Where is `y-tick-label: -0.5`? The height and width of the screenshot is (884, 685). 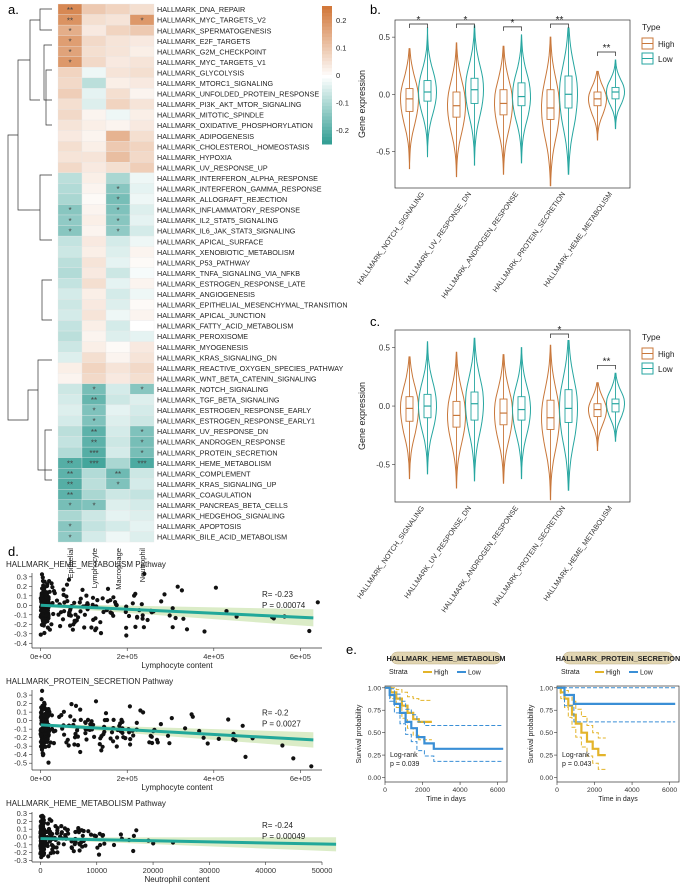
y-tick-label: -0.5 is located at coordinates (383, 151).